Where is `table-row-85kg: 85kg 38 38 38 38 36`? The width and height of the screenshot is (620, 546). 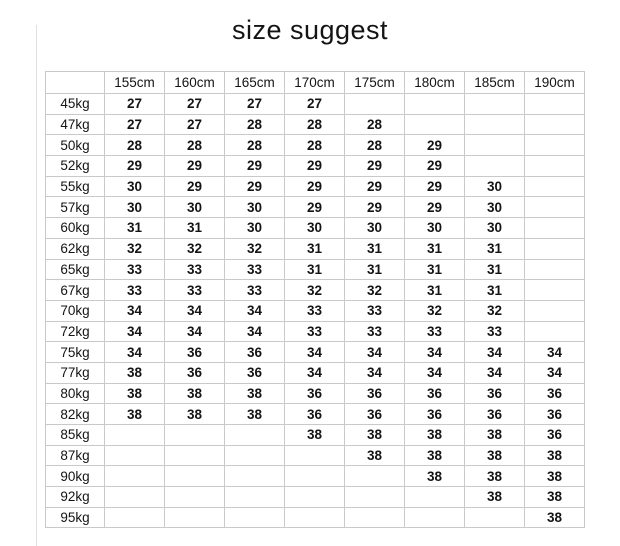 table-row-85kg: 85kg 38 38 38 38 36 is located at coordinates (315, 435).